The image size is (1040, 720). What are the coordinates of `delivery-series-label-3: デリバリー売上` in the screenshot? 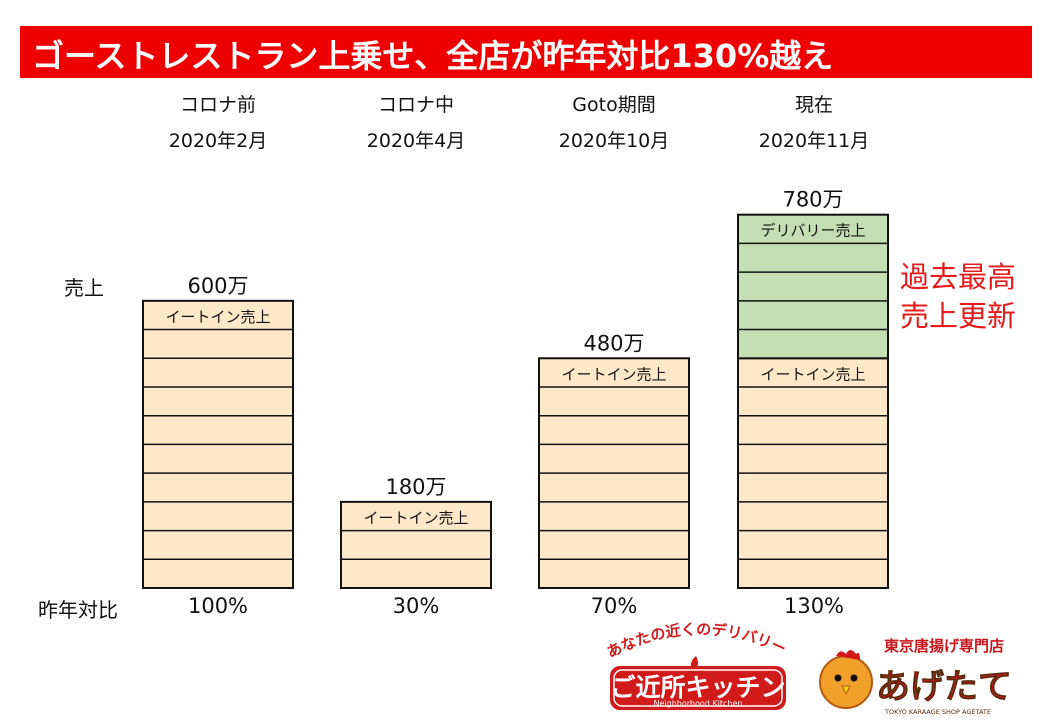 It's located at (812, 231).